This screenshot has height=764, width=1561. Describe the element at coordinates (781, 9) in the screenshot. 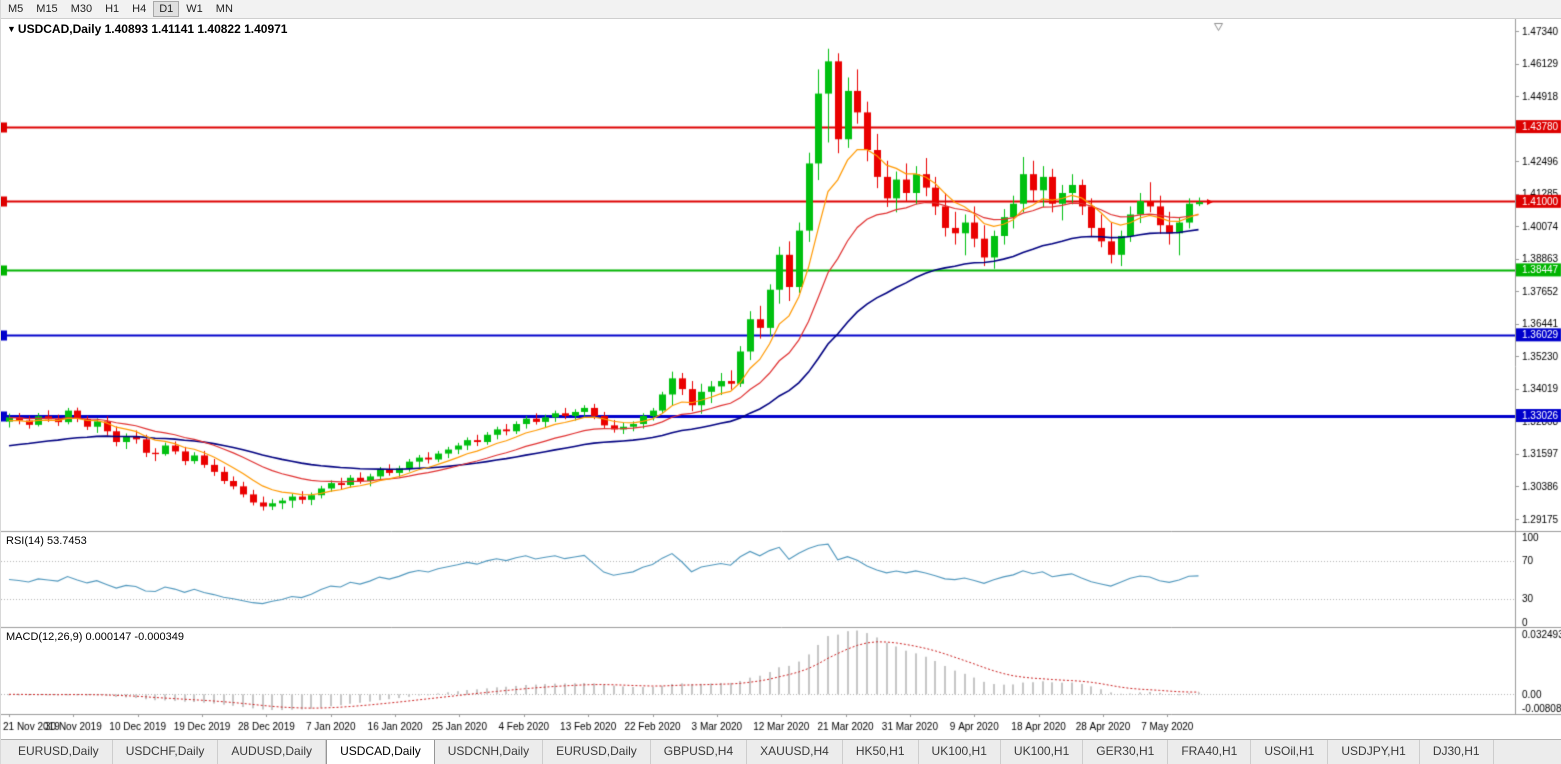

I see `timeframe-toolbar: M5 M15 M30 H1 H4 D1 W1 MN` at that location.